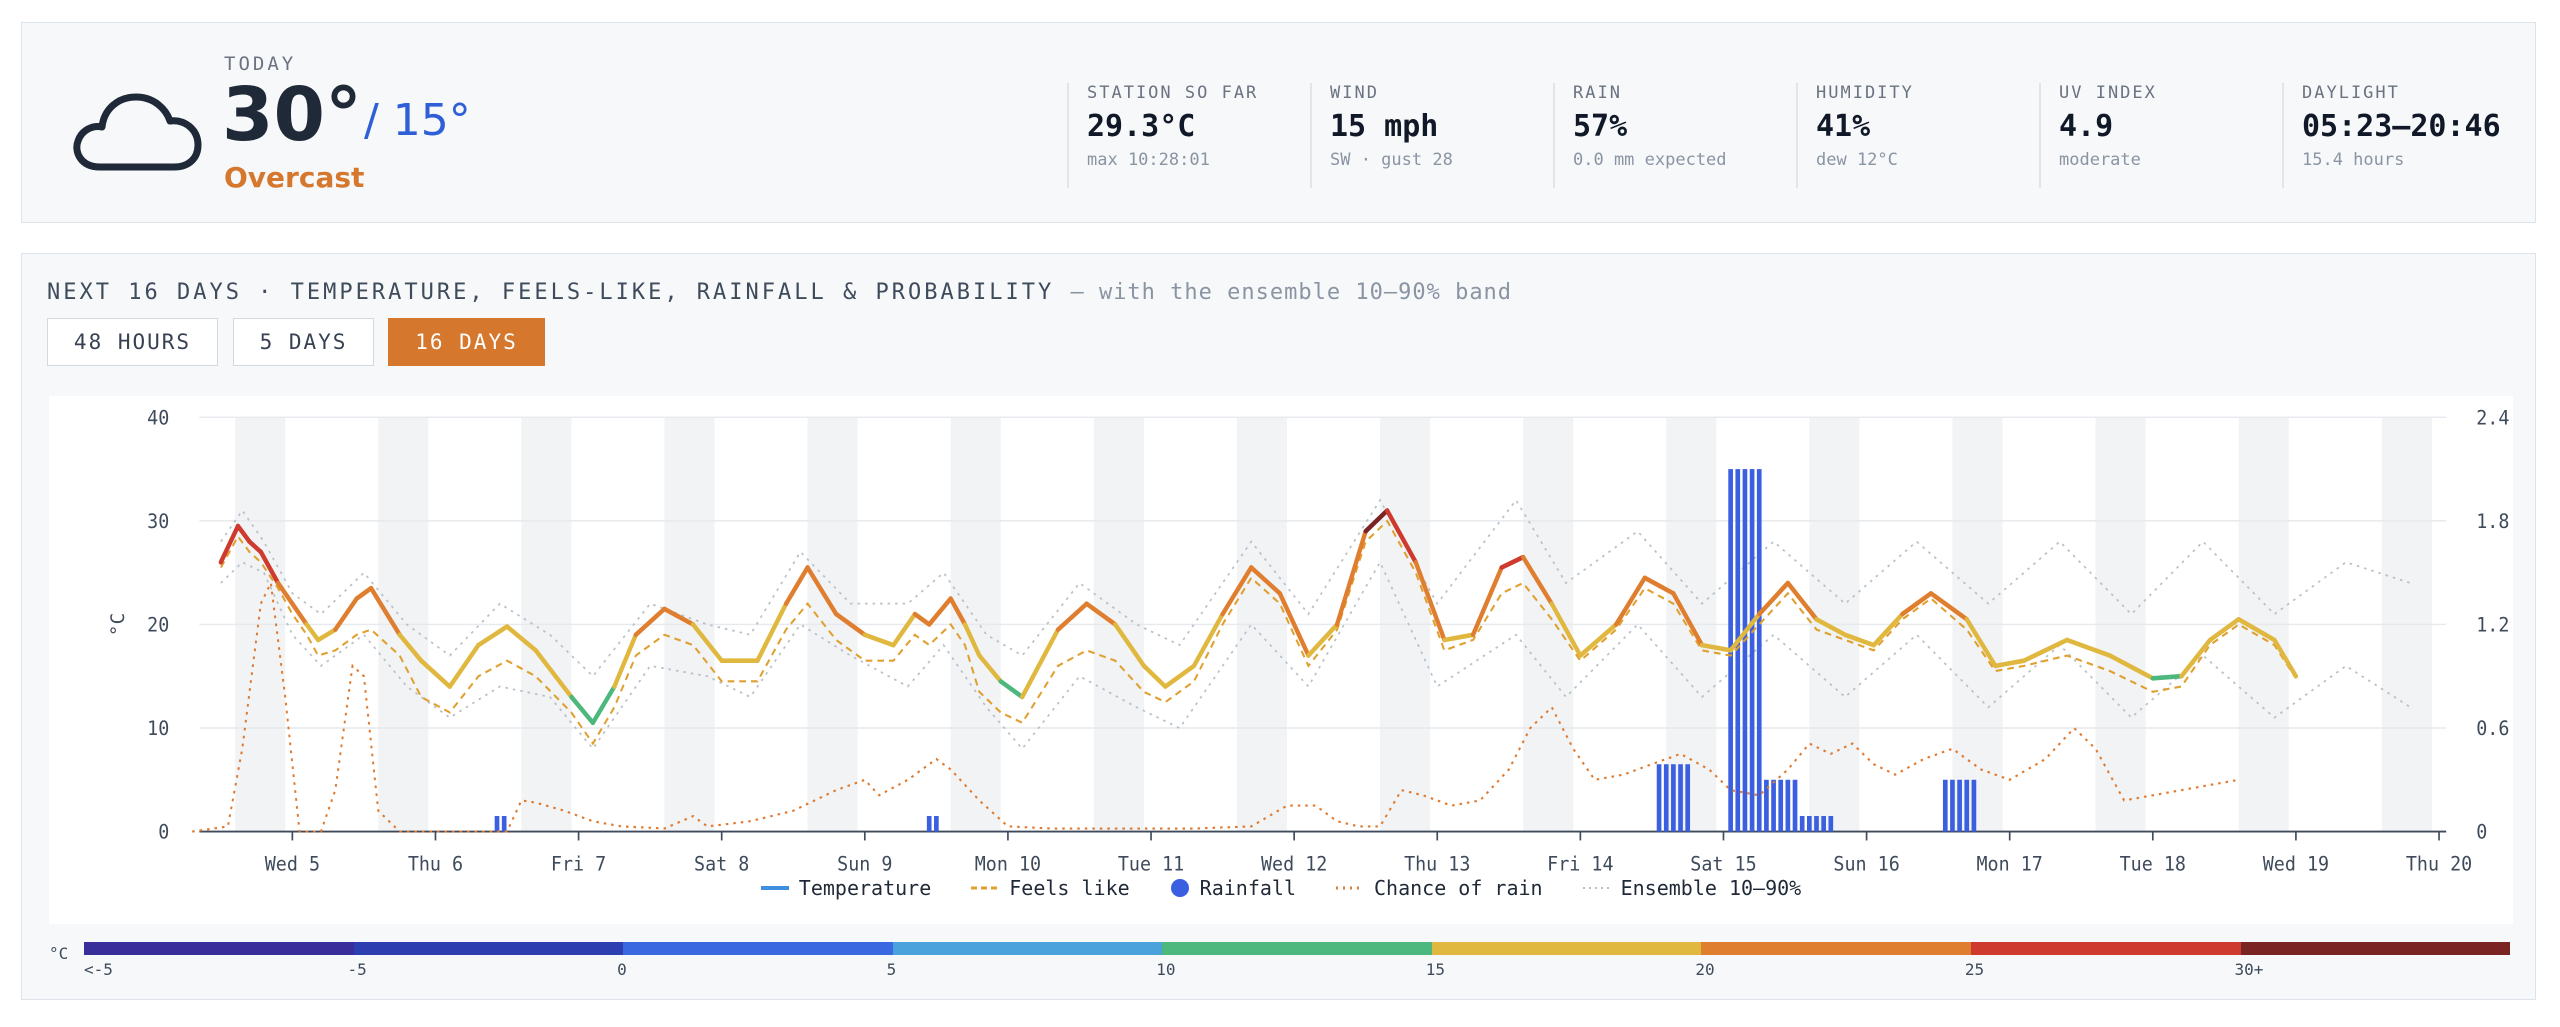 Image resolution: width=2560 pixels, height=1027 pixels. I want to click on legend-rainfall: Rainfall, so click(1233, 888).